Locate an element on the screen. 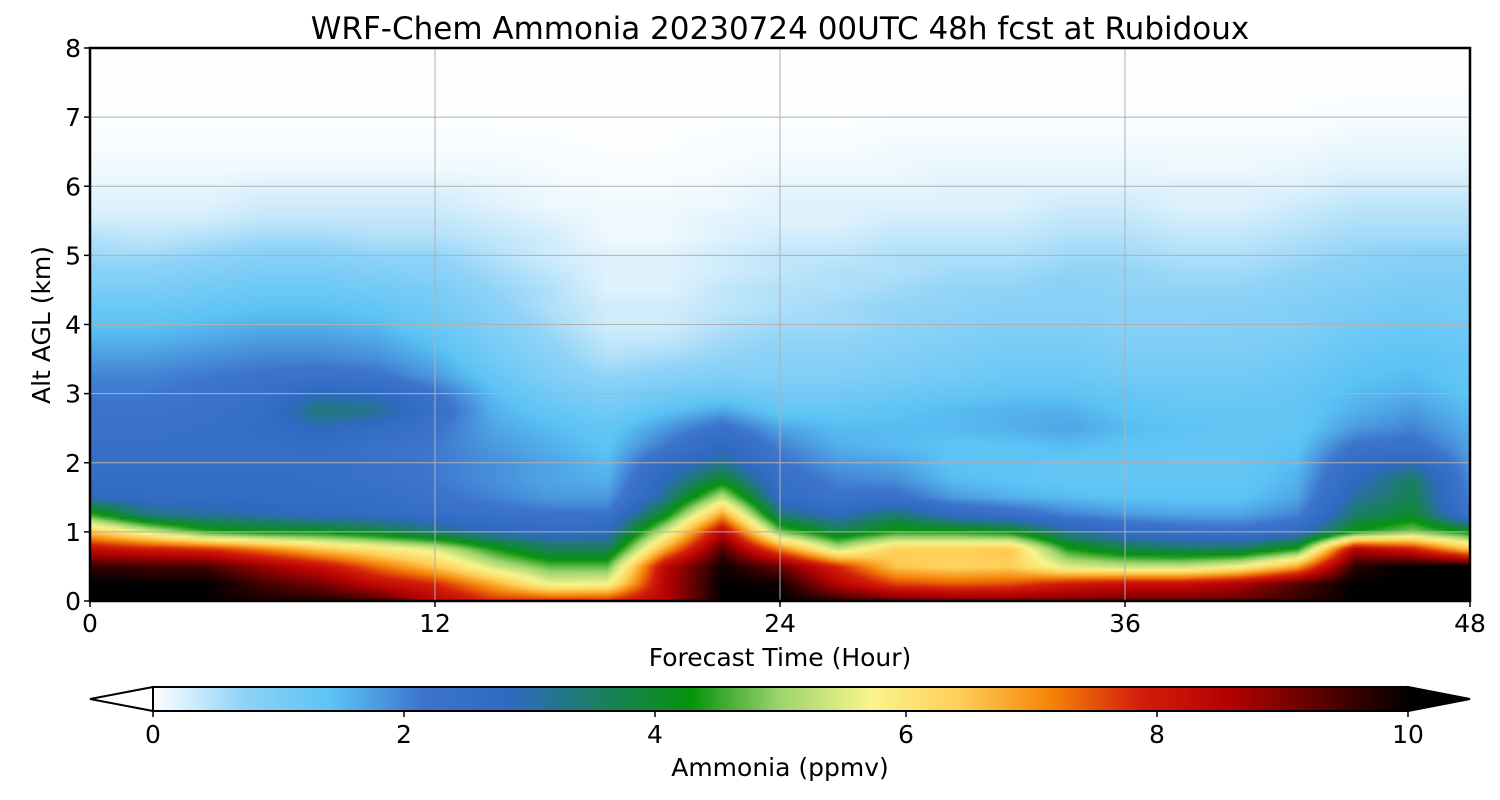 Image resolution: width=1500 pixels, height=800 pixels. colorbar-gradient is located at coordinates (780, 699).